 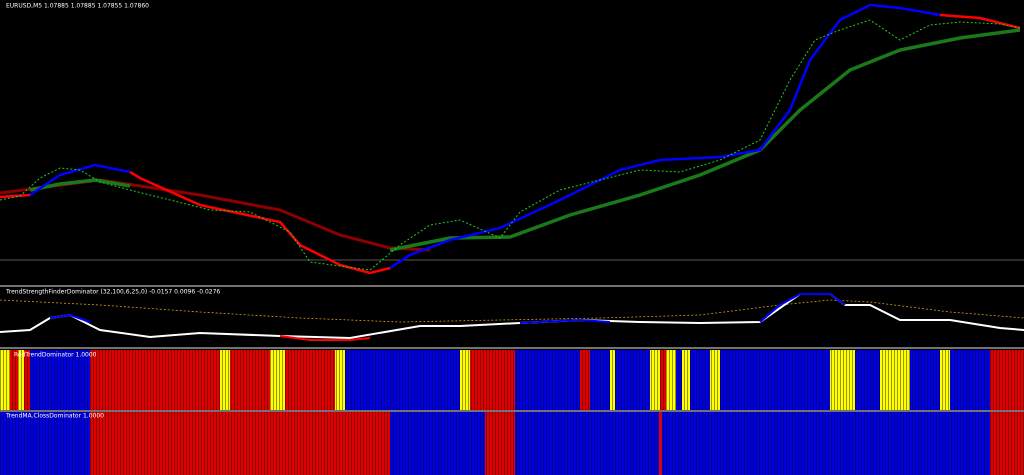 I want to click on indicator-label: RedTrendDominator 1.0000, so click(x=55, y=355).